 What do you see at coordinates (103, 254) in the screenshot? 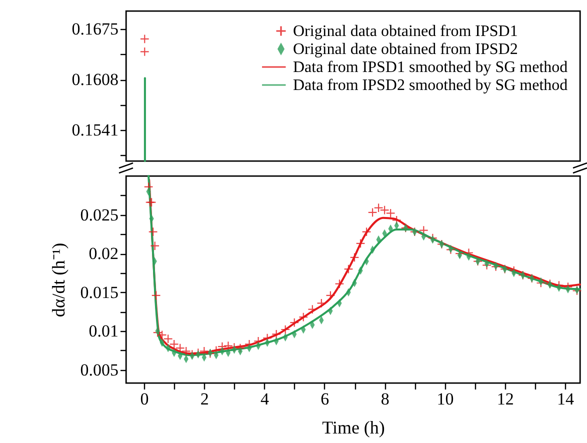
I see `y-tick-label: 0.02` at bounding box center [103, 254].